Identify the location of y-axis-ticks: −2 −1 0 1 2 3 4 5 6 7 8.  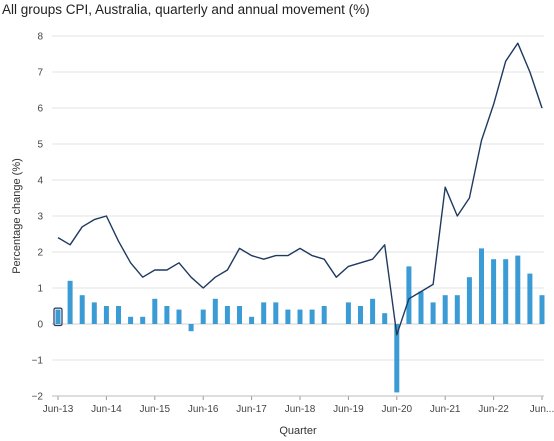
(38, 217).